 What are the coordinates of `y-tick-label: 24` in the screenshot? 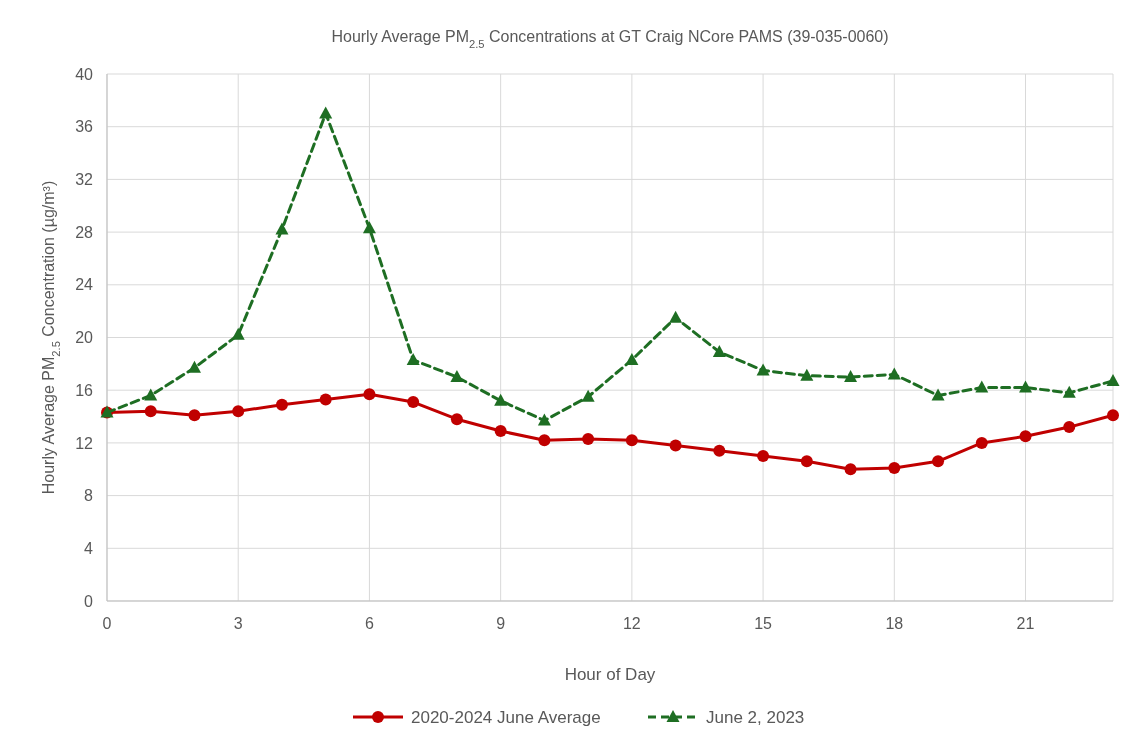 It's located at (84, 285).